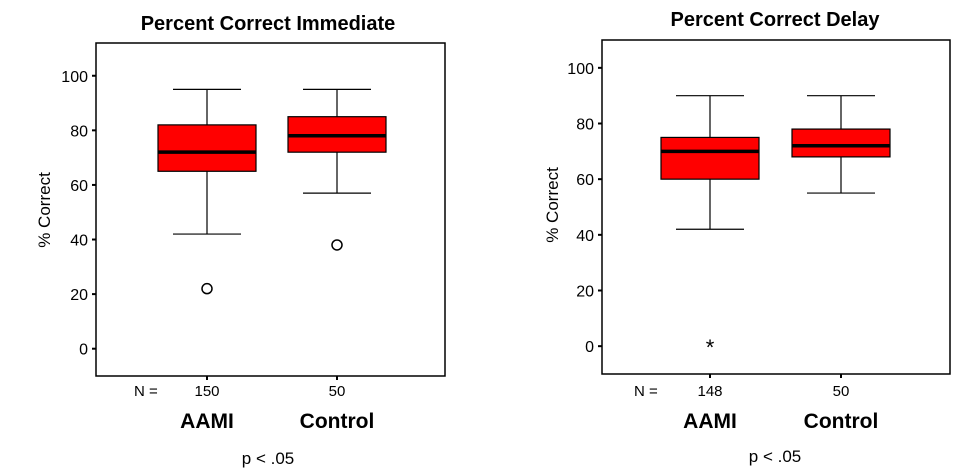 Image resolution: width=961 pixels, height=470 pixels. What do you see at coordinates (710, 347) in the screenshot?
I see `extreme-outlier-point: *` at bounding box center [710, 347].